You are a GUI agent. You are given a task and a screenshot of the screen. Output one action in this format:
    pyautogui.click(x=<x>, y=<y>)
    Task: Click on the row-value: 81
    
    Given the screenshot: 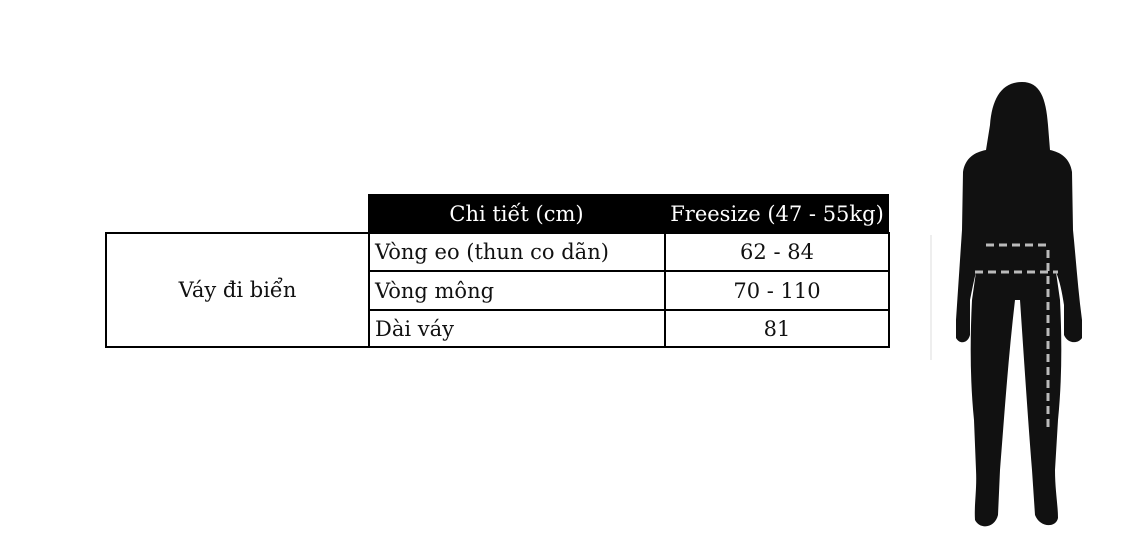 What is the action you would take?
    pyautogui.click(x=777, y=328)
    